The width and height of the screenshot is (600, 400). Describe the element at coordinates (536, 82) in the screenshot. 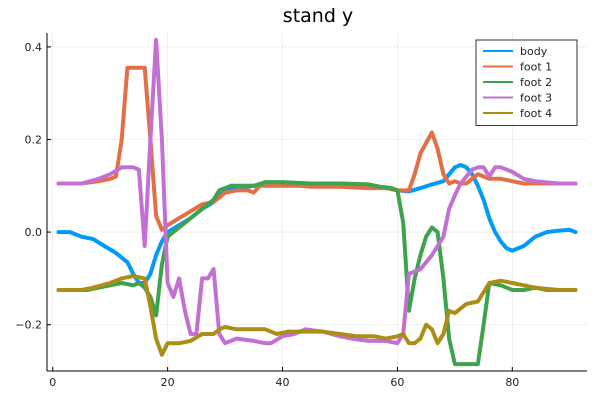

I see `legend-label: foot 2` at that location.